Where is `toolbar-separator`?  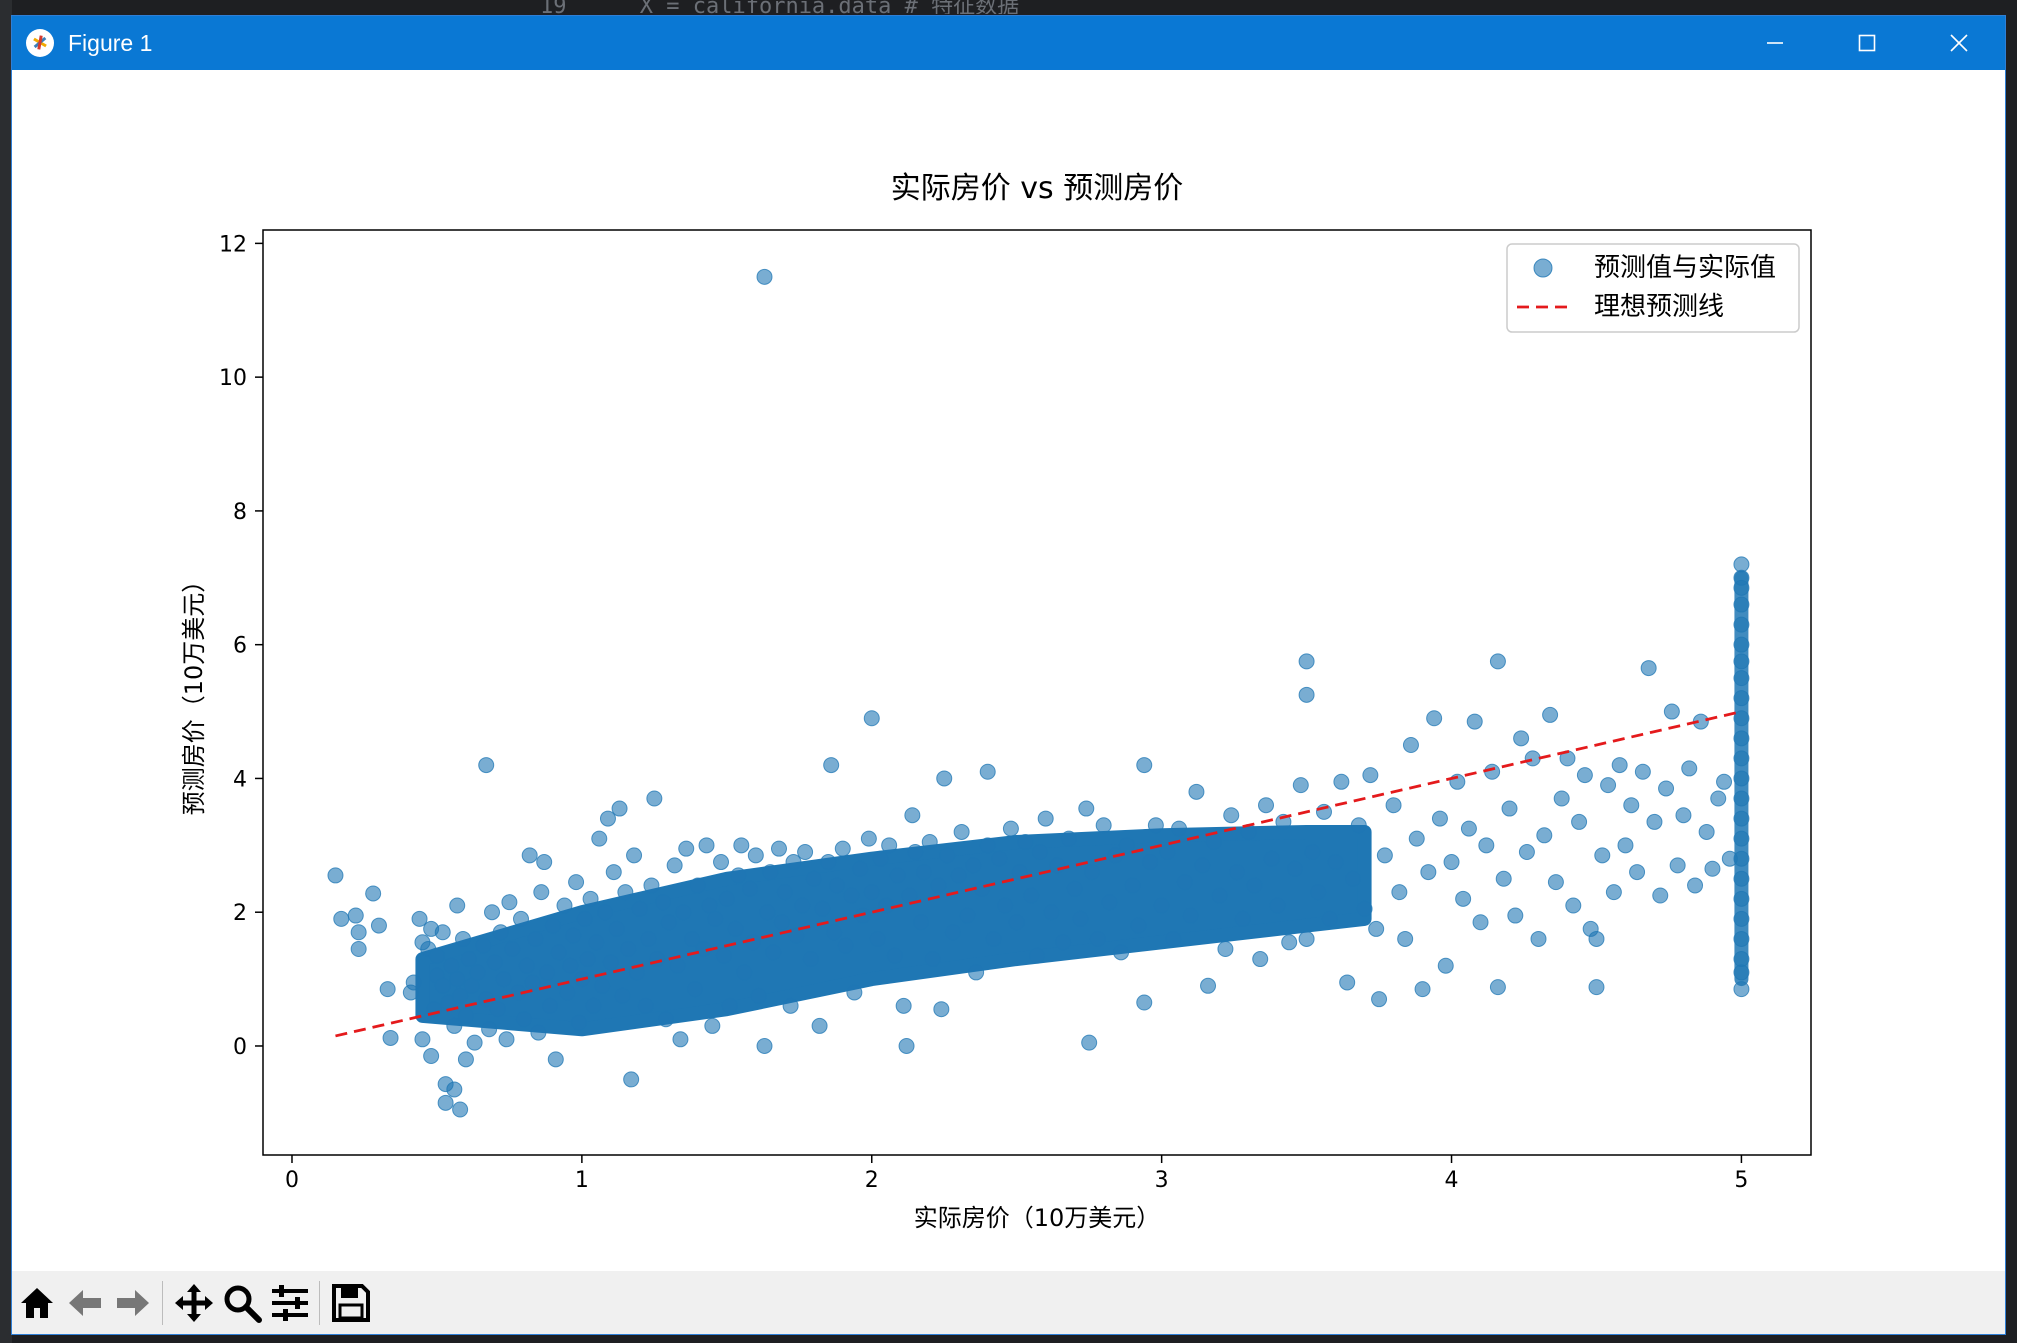
toolbar-separator is located at coordinates (319, 1302).